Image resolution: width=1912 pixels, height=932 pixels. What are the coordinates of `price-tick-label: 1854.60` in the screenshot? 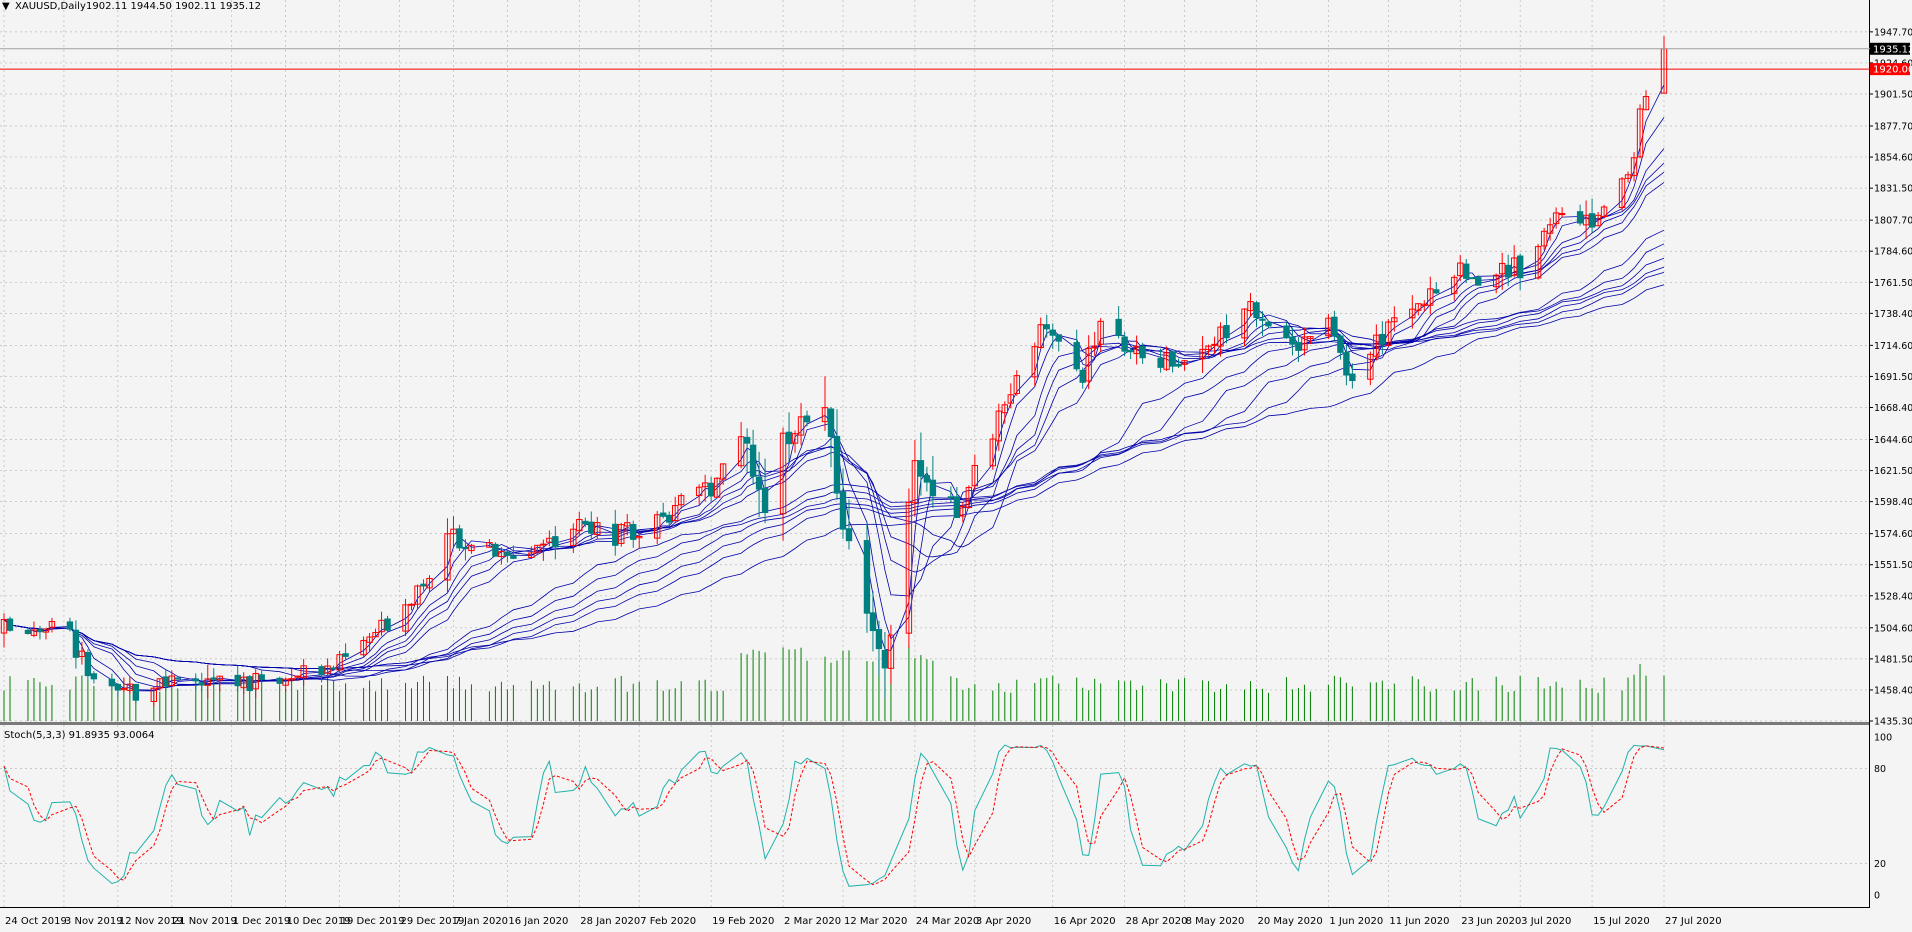 It's located at (1893, 158).